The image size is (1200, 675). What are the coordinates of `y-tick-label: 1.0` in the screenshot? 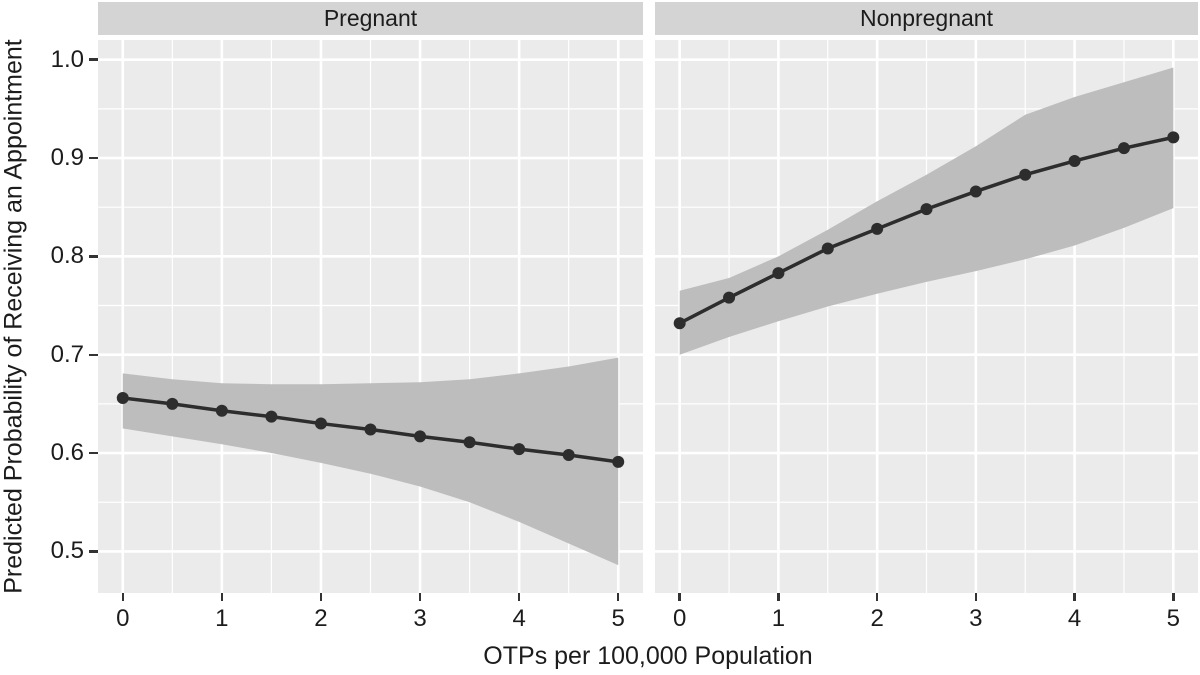 It's located at (67, 59).